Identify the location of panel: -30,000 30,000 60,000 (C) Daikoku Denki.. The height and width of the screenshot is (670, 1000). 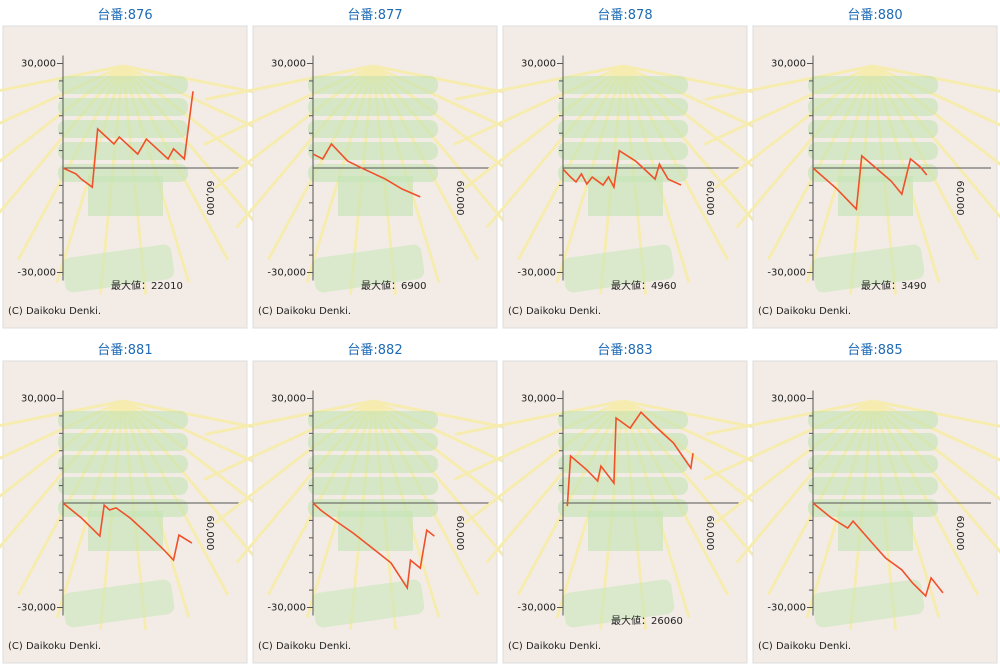
(851, 512).